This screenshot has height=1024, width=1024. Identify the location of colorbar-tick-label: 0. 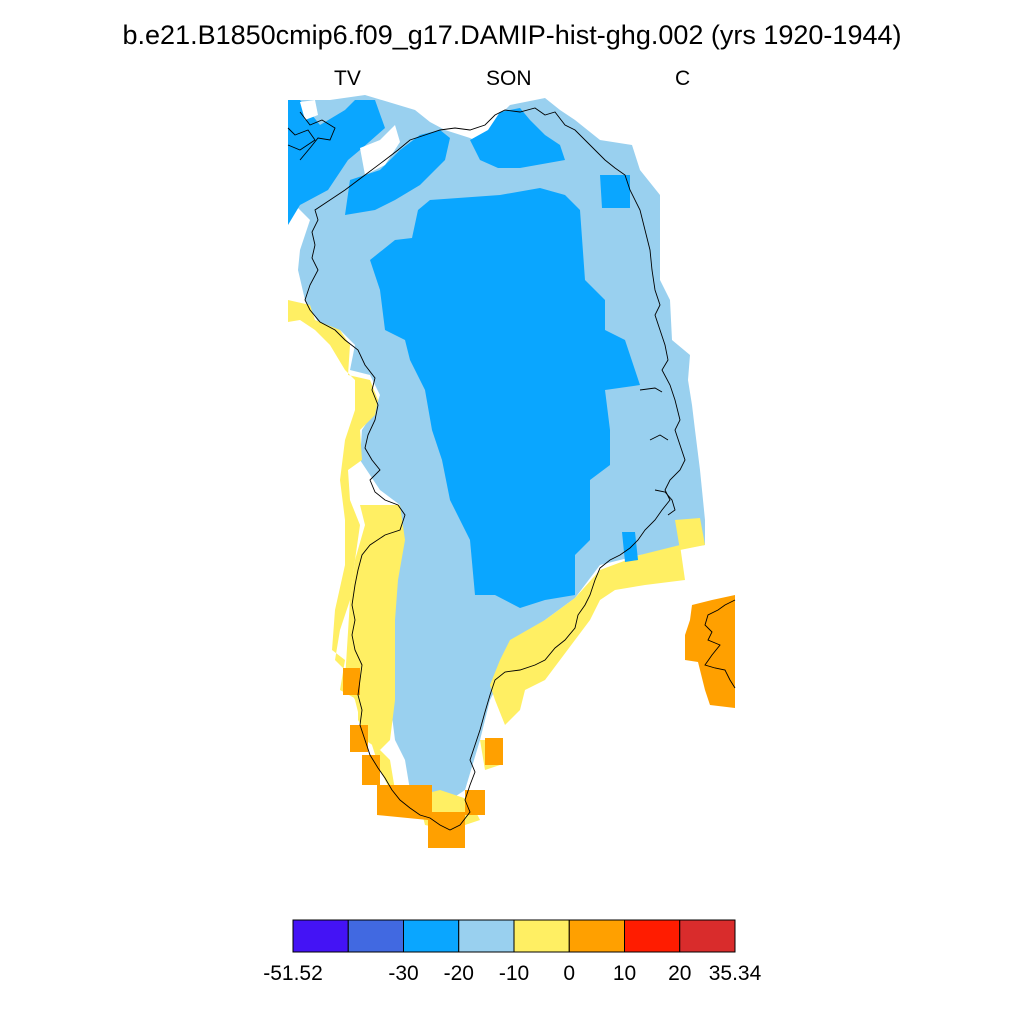
(569, 973).